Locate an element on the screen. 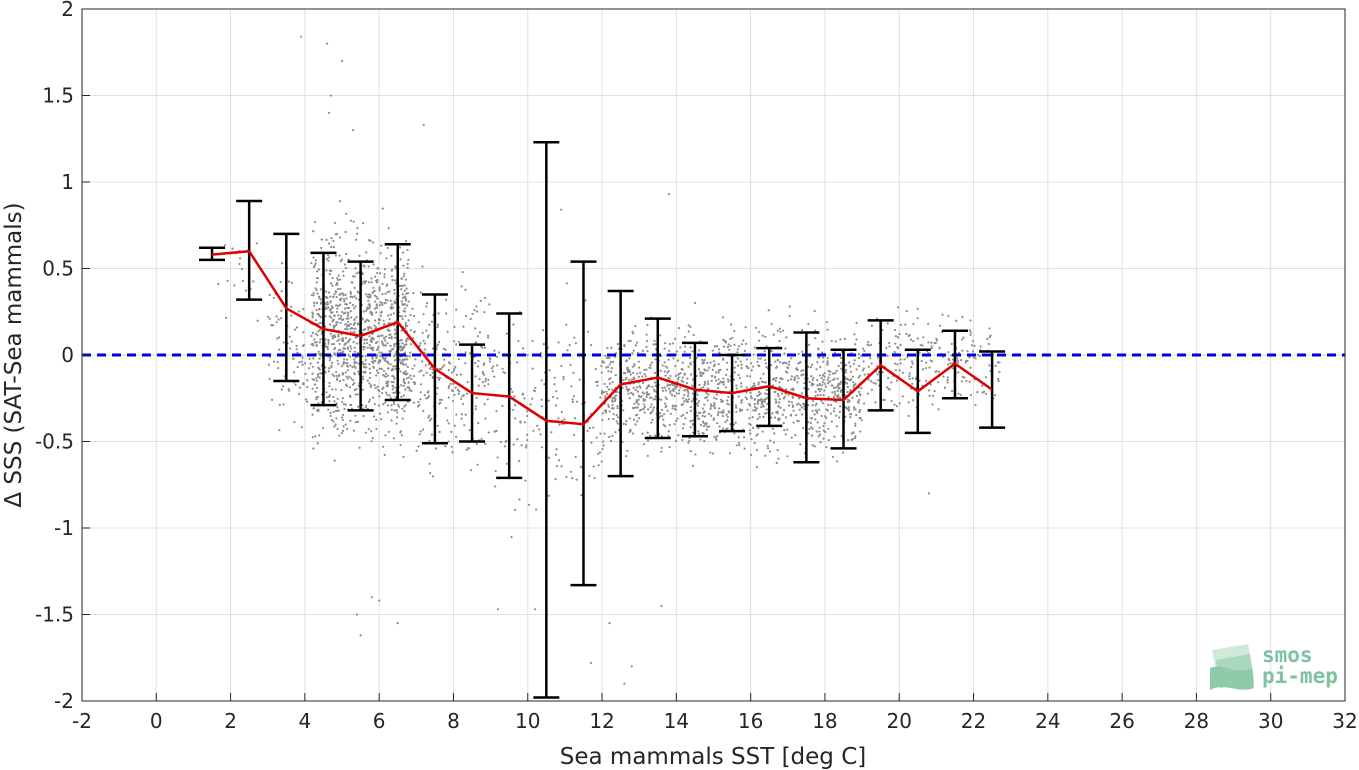 Image resolution: width=1359 pixels, height=770 pixels. x-tick-label: -2 is located at coordinates (82, 721).